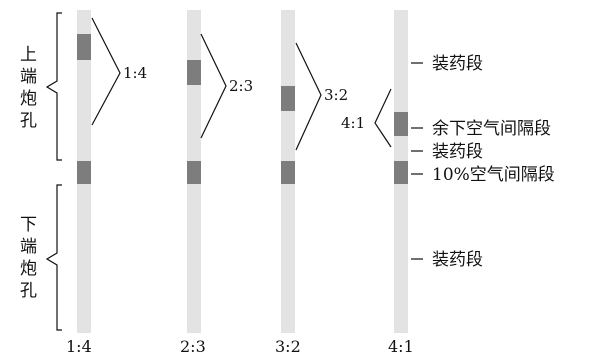 This screenshot has width=598, height=361. Describe the element at coordinates (28, 247) in the screenshot. I see `lower-hole-char: 端` at that location.